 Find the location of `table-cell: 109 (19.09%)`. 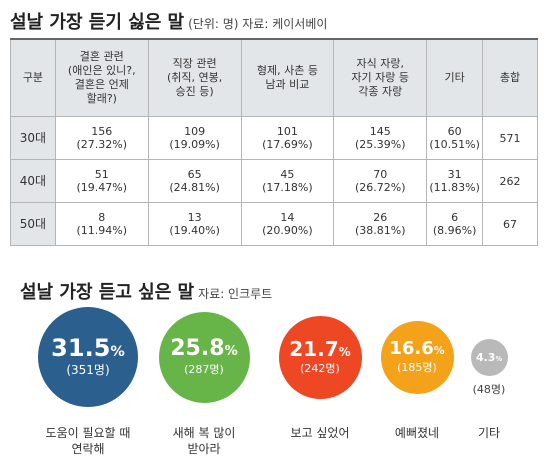

table-cell: 109 (19.09%) is located at coordinates (194, 138).